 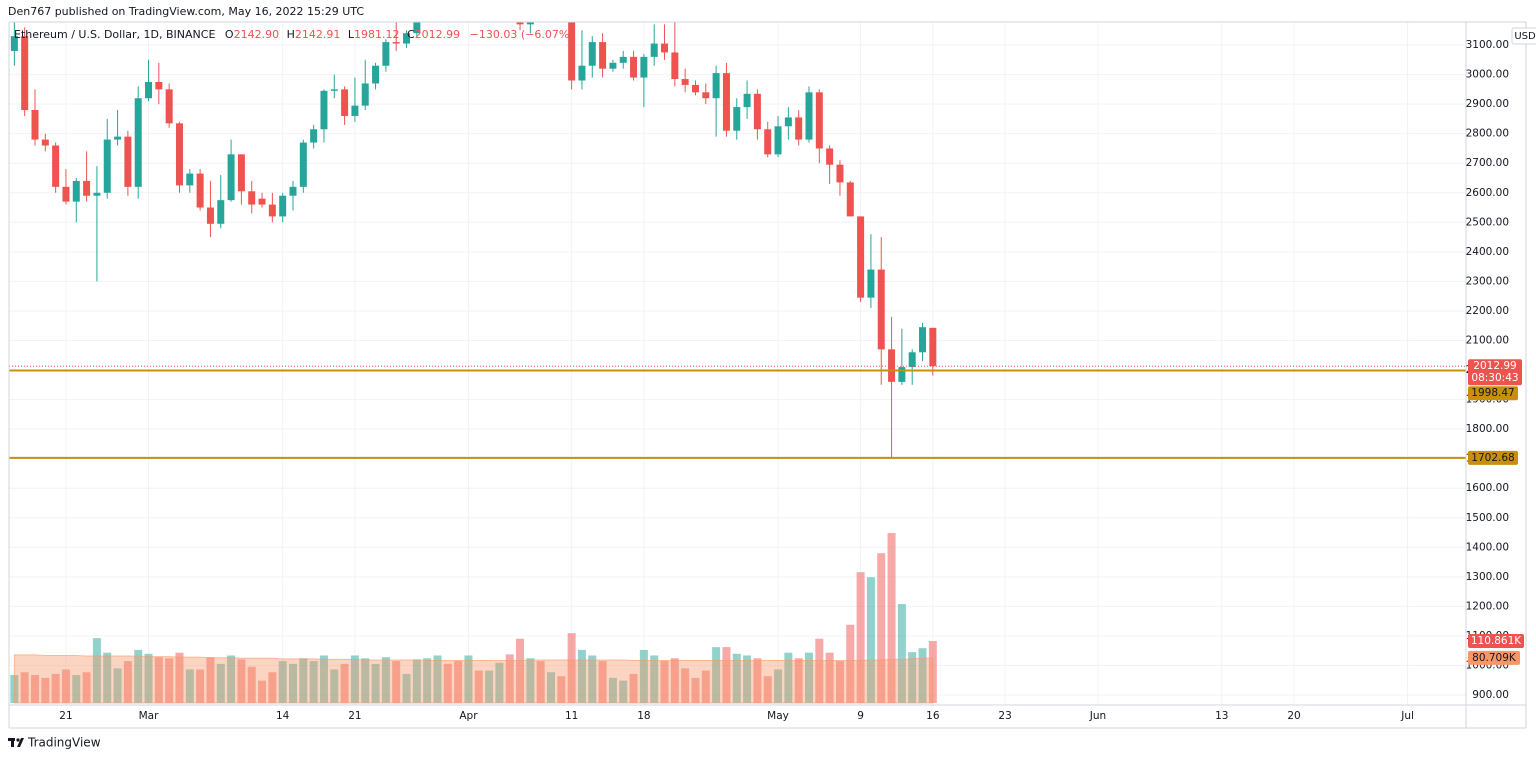 I want to click on currency: USD, so click(x=1525, y=36).